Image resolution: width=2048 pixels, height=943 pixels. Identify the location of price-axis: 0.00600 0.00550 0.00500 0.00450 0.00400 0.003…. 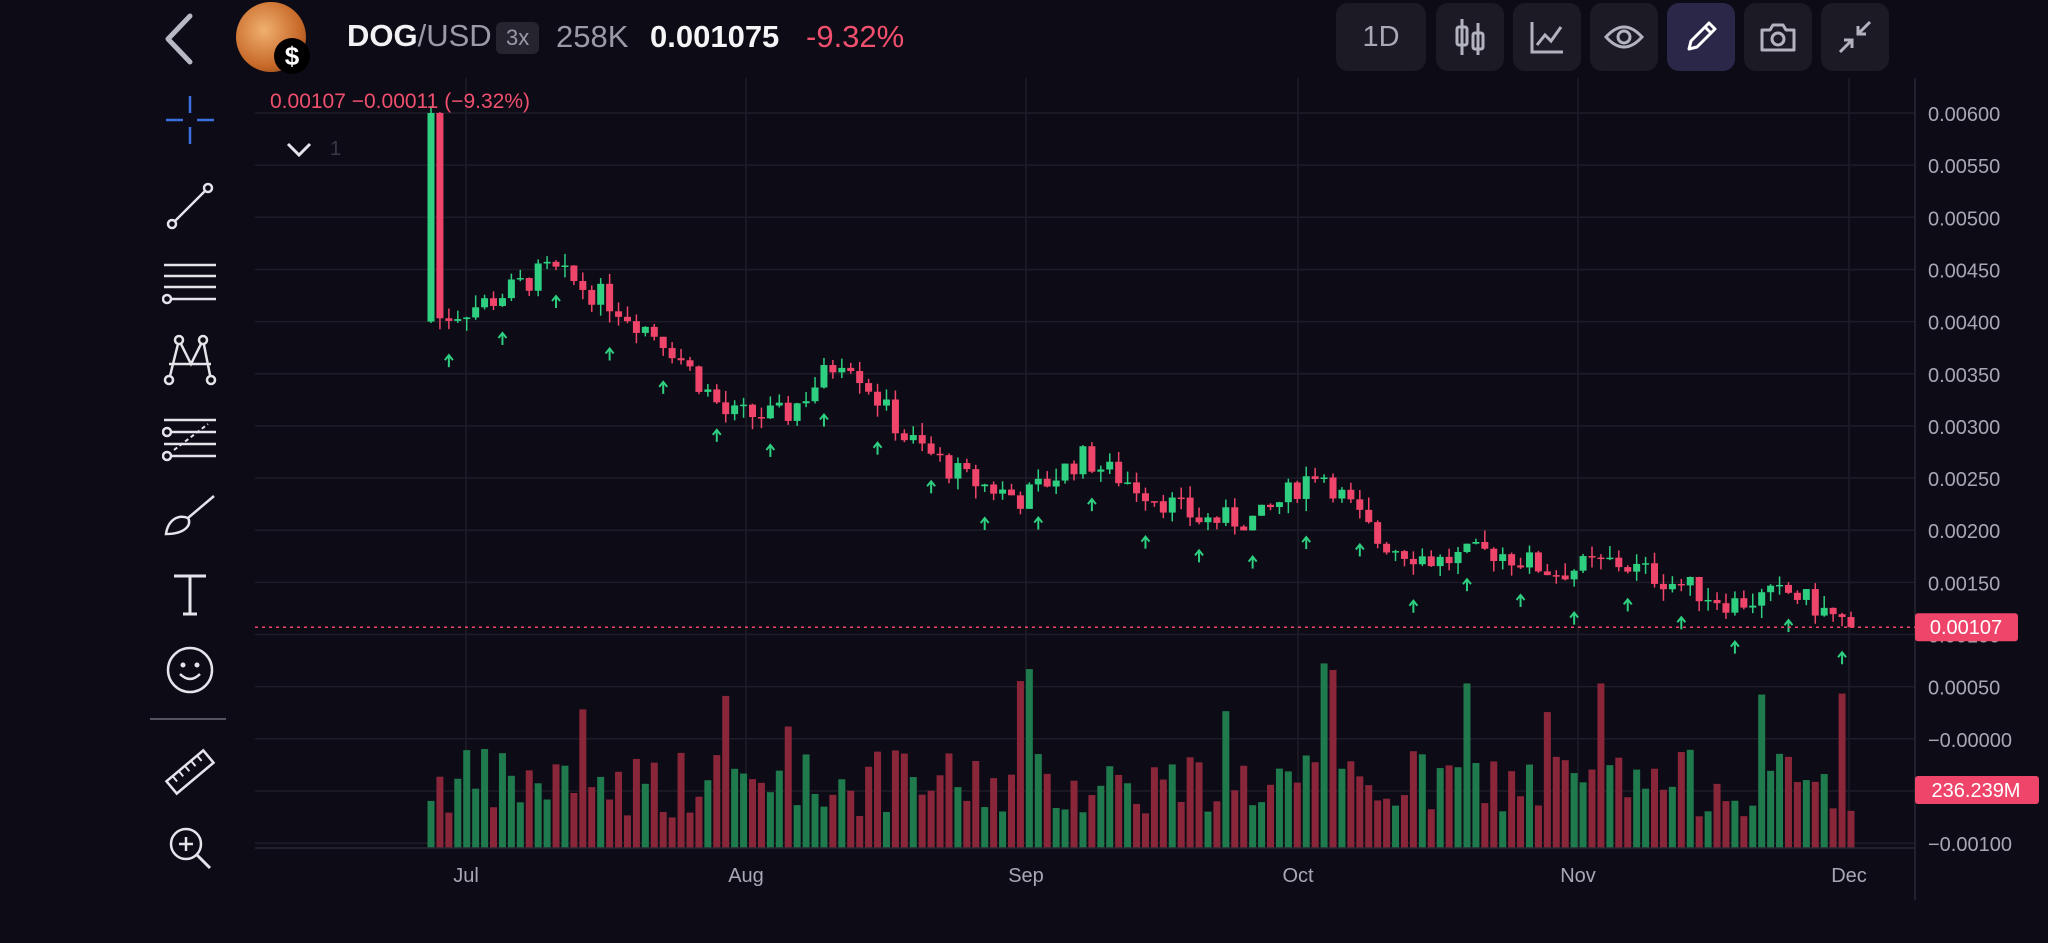
(1963, 489).